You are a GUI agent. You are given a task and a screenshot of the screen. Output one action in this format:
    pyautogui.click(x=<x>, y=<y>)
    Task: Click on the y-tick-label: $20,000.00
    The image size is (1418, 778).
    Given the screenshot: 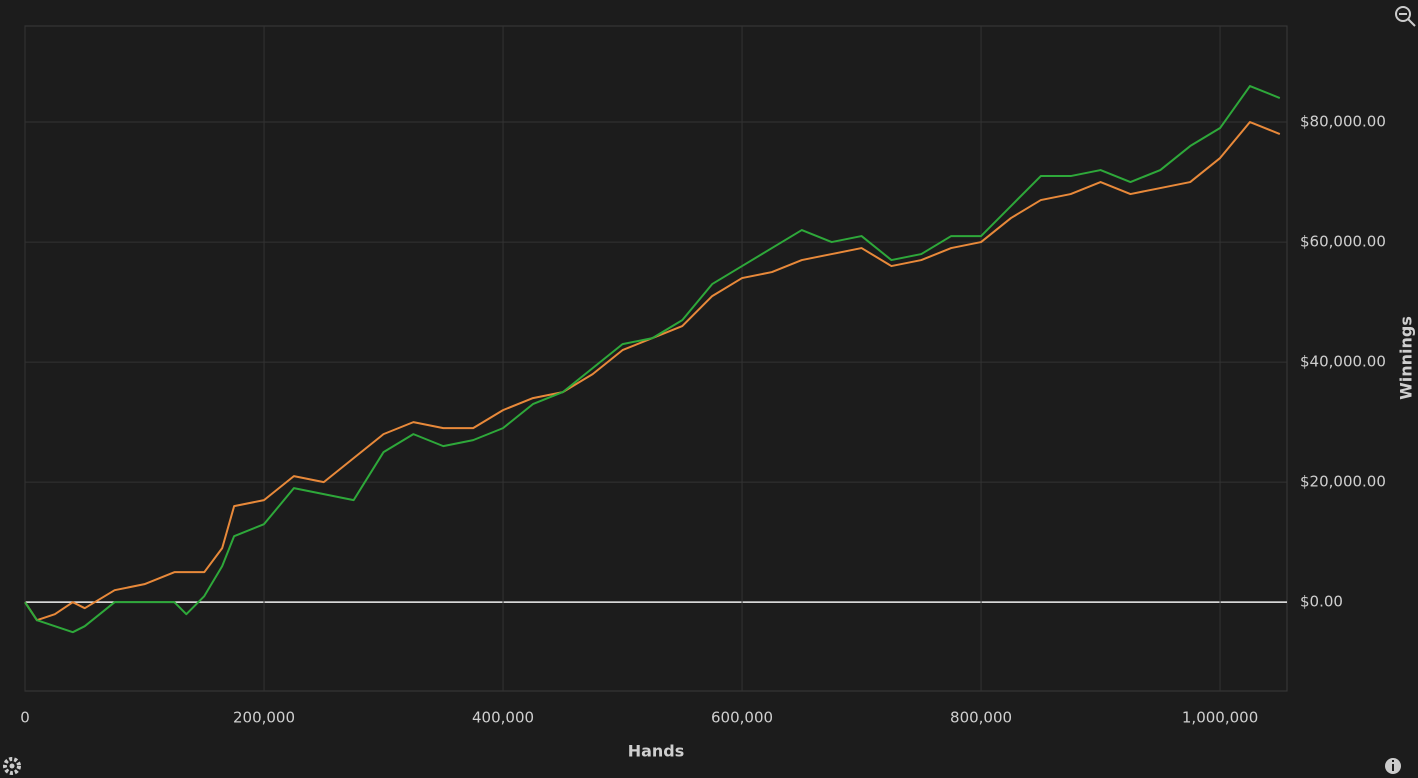 What is the action you would take?
    pyautogui.click(x=1343, y=482)
    